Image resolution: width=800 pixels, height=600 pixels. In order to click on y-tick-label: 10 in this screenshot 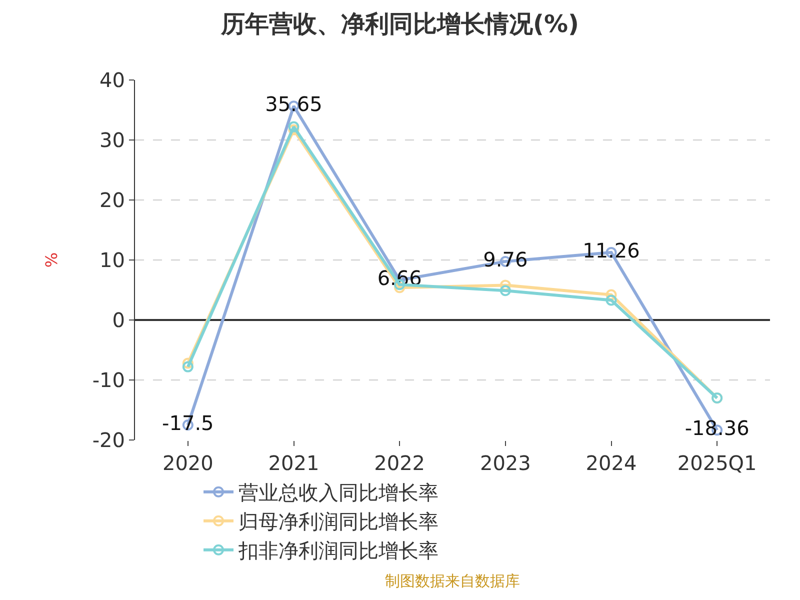, I will do `click(112, 260)`.